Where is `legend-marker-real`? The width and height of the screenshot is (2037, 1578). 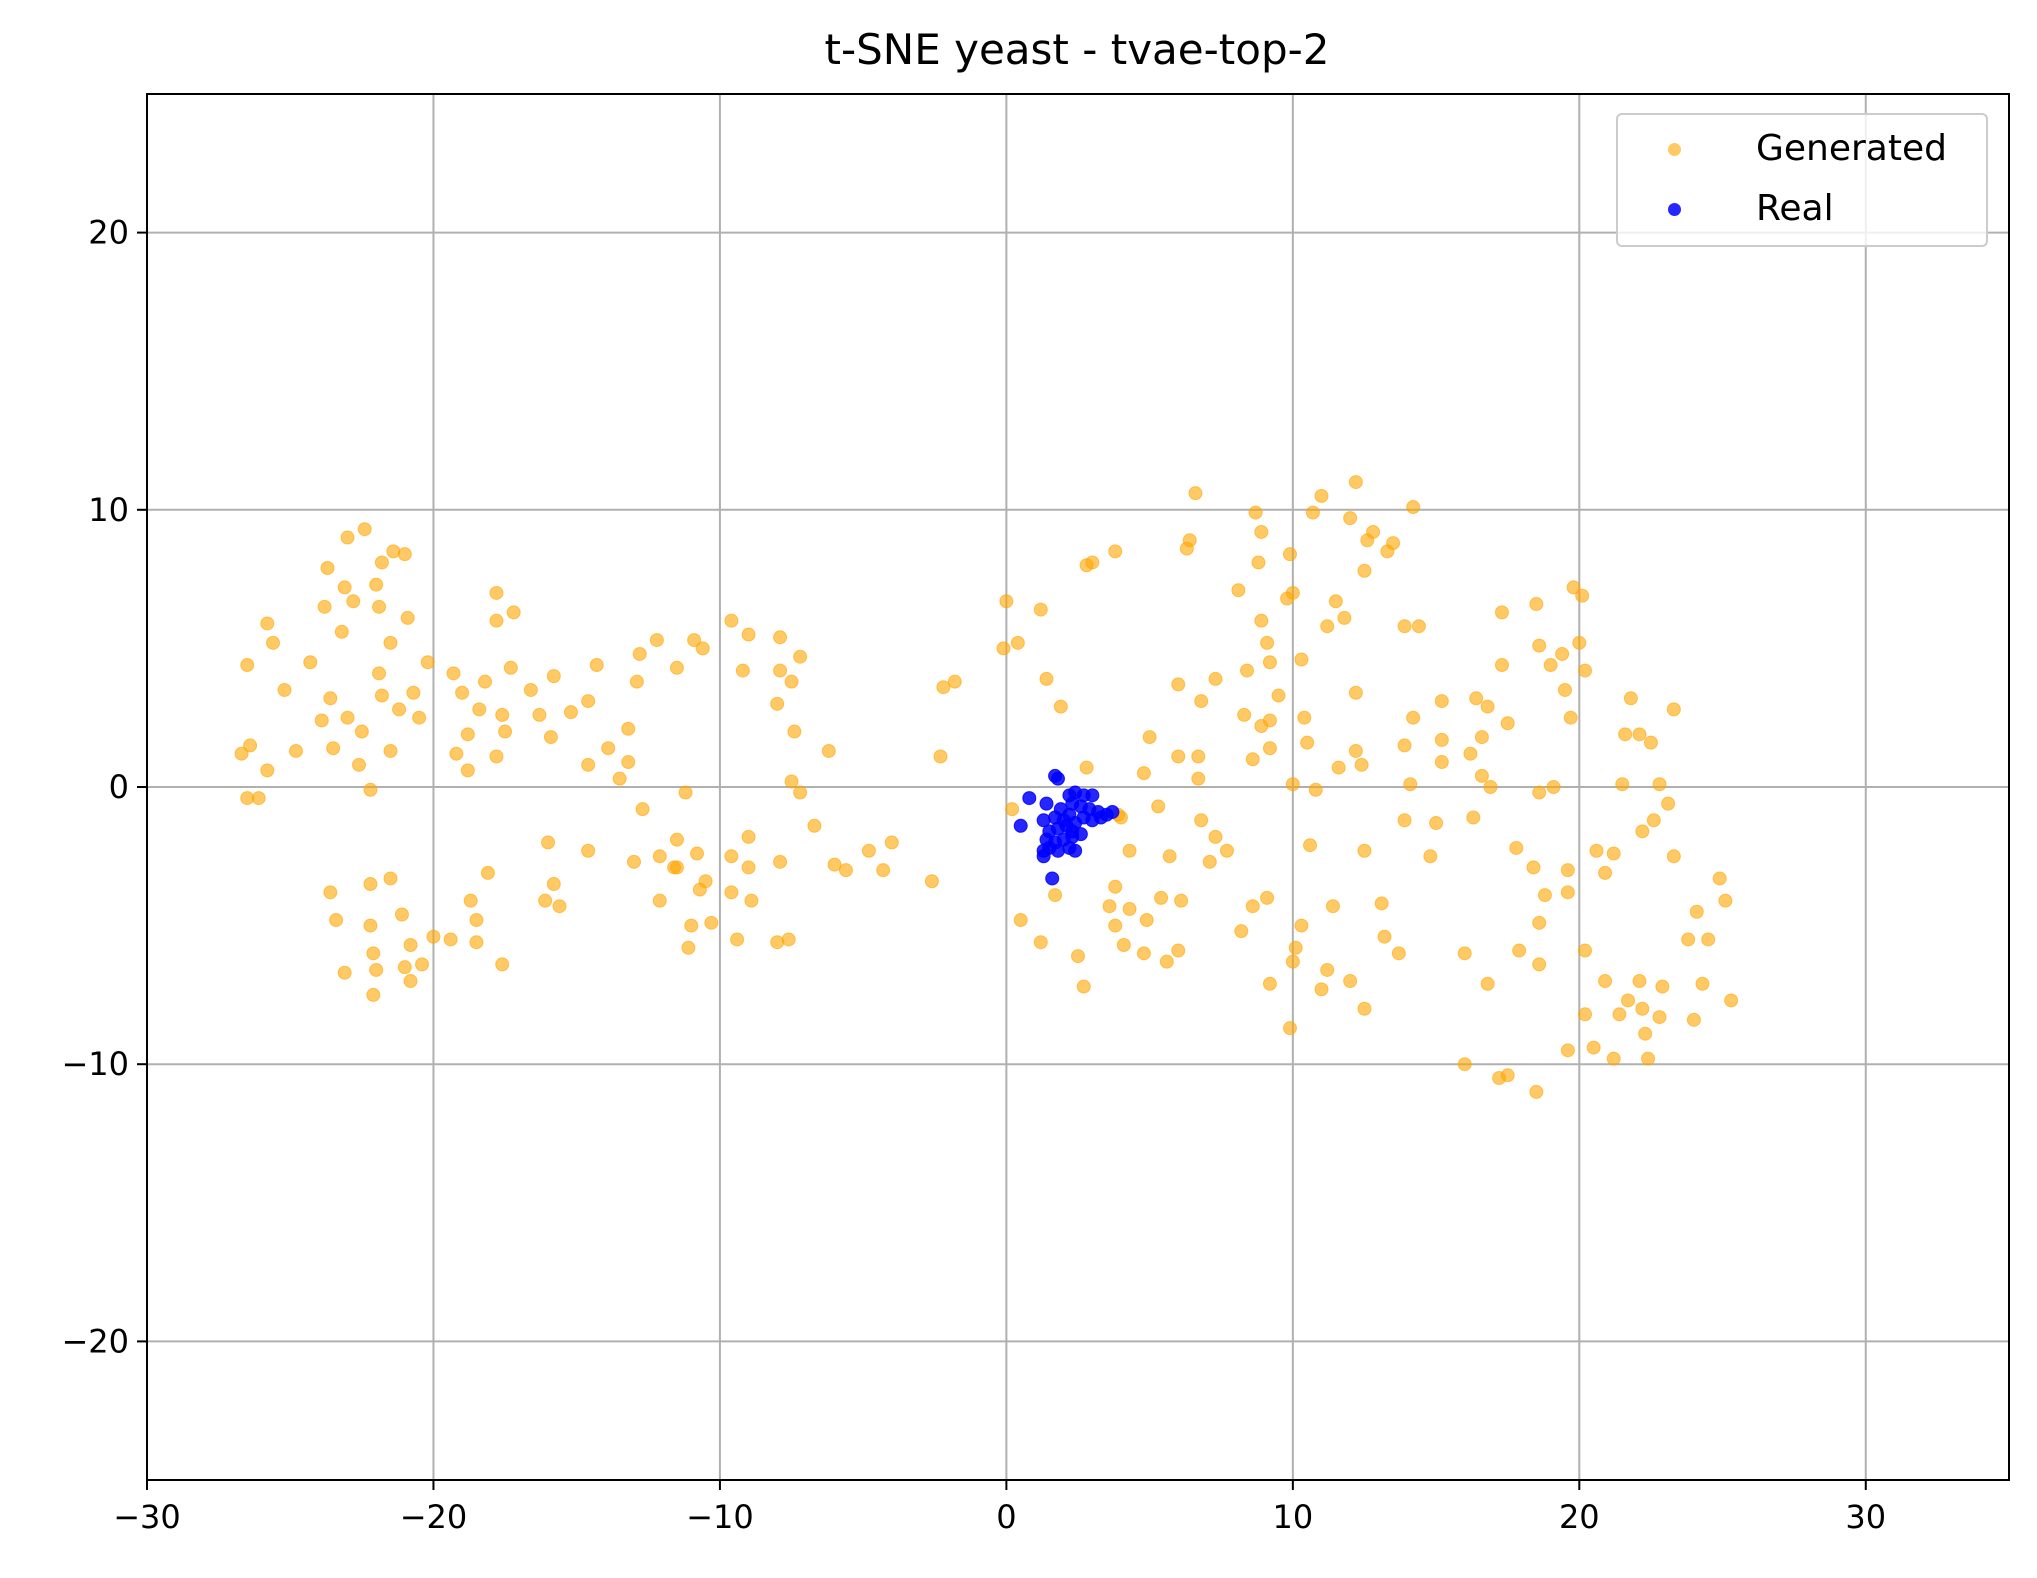 legend-marker-real is located at coordinates (1674, 209).